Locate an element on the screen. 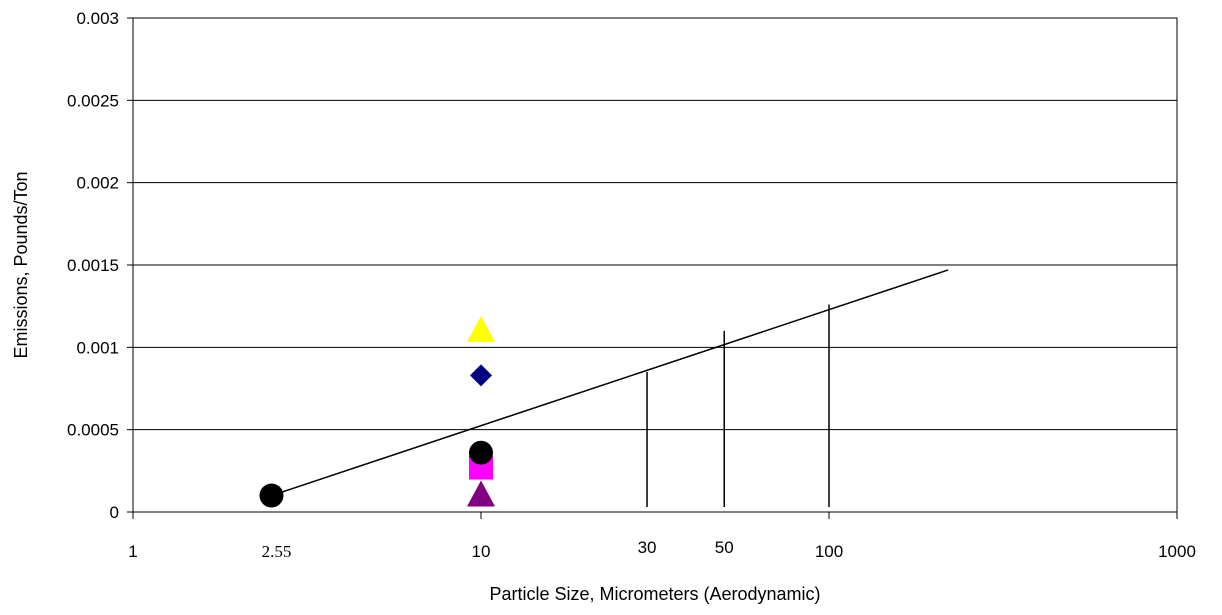 This screenshot has height=615, width=1222. x-tick-label: 1000 is located at coordinates (1177, 551).